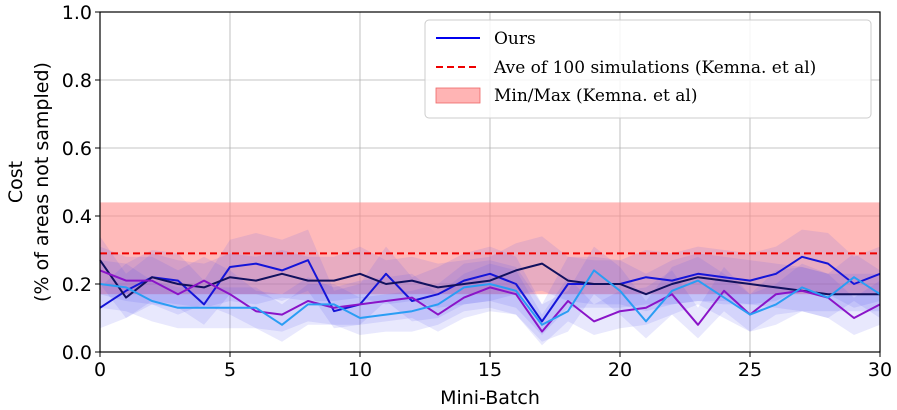 This screenshot has height=410, width=897. Describe the element at coordinates (100, 370) in the screenshot. I see `x-tick-label: 0` at that location.